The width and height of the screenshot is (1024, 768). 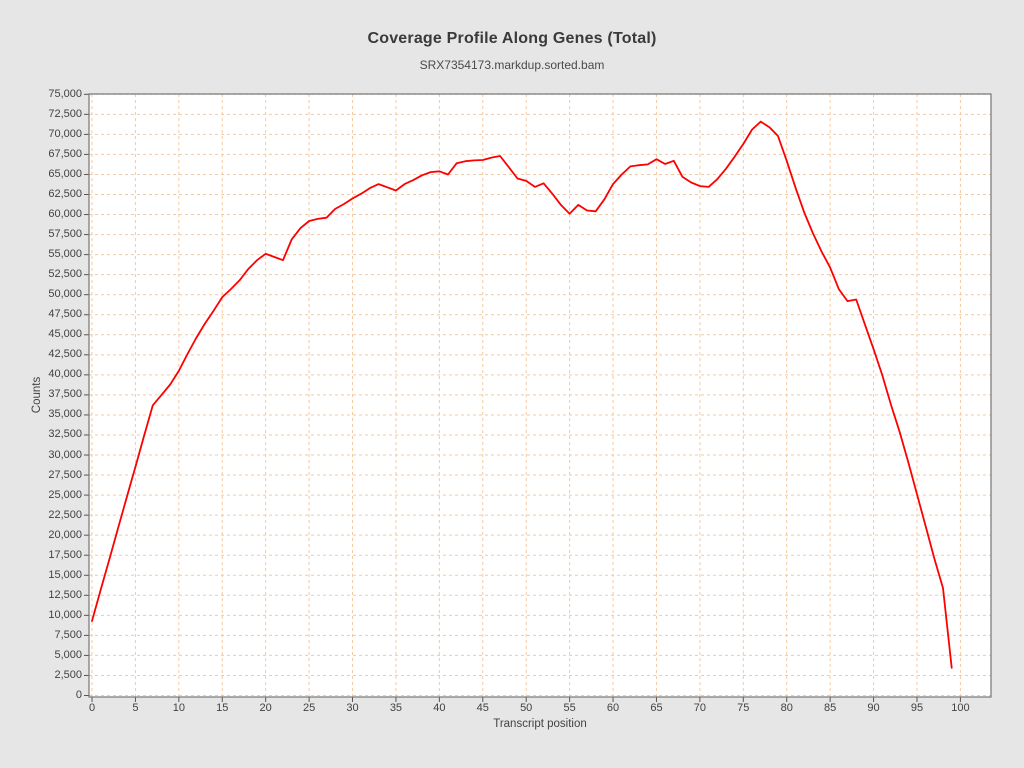 I want to click on x-tick-label: 25, so click(x=309, y=708).